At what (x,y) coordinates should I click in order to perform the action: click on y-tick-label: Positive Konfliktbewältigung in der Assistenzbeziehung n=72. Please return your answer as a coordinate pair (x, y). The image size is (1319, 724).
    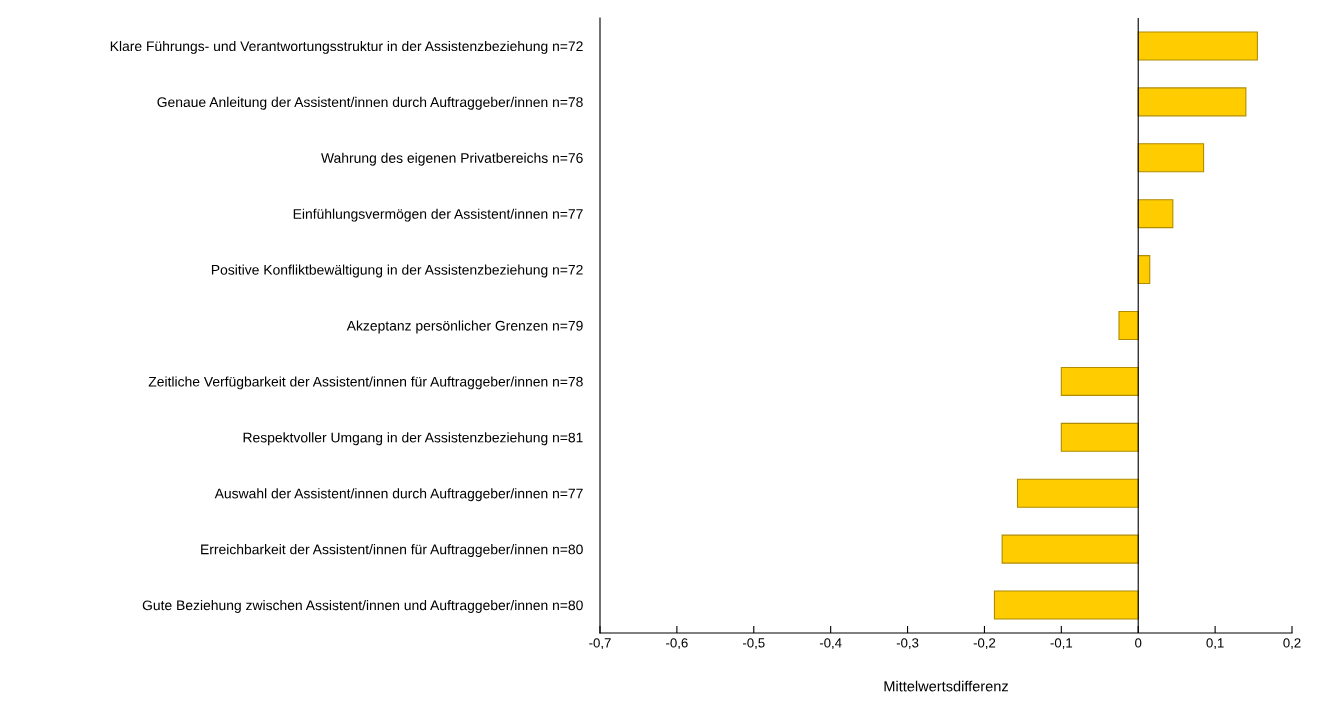
    Looking at the image, I should click on (397, 271).